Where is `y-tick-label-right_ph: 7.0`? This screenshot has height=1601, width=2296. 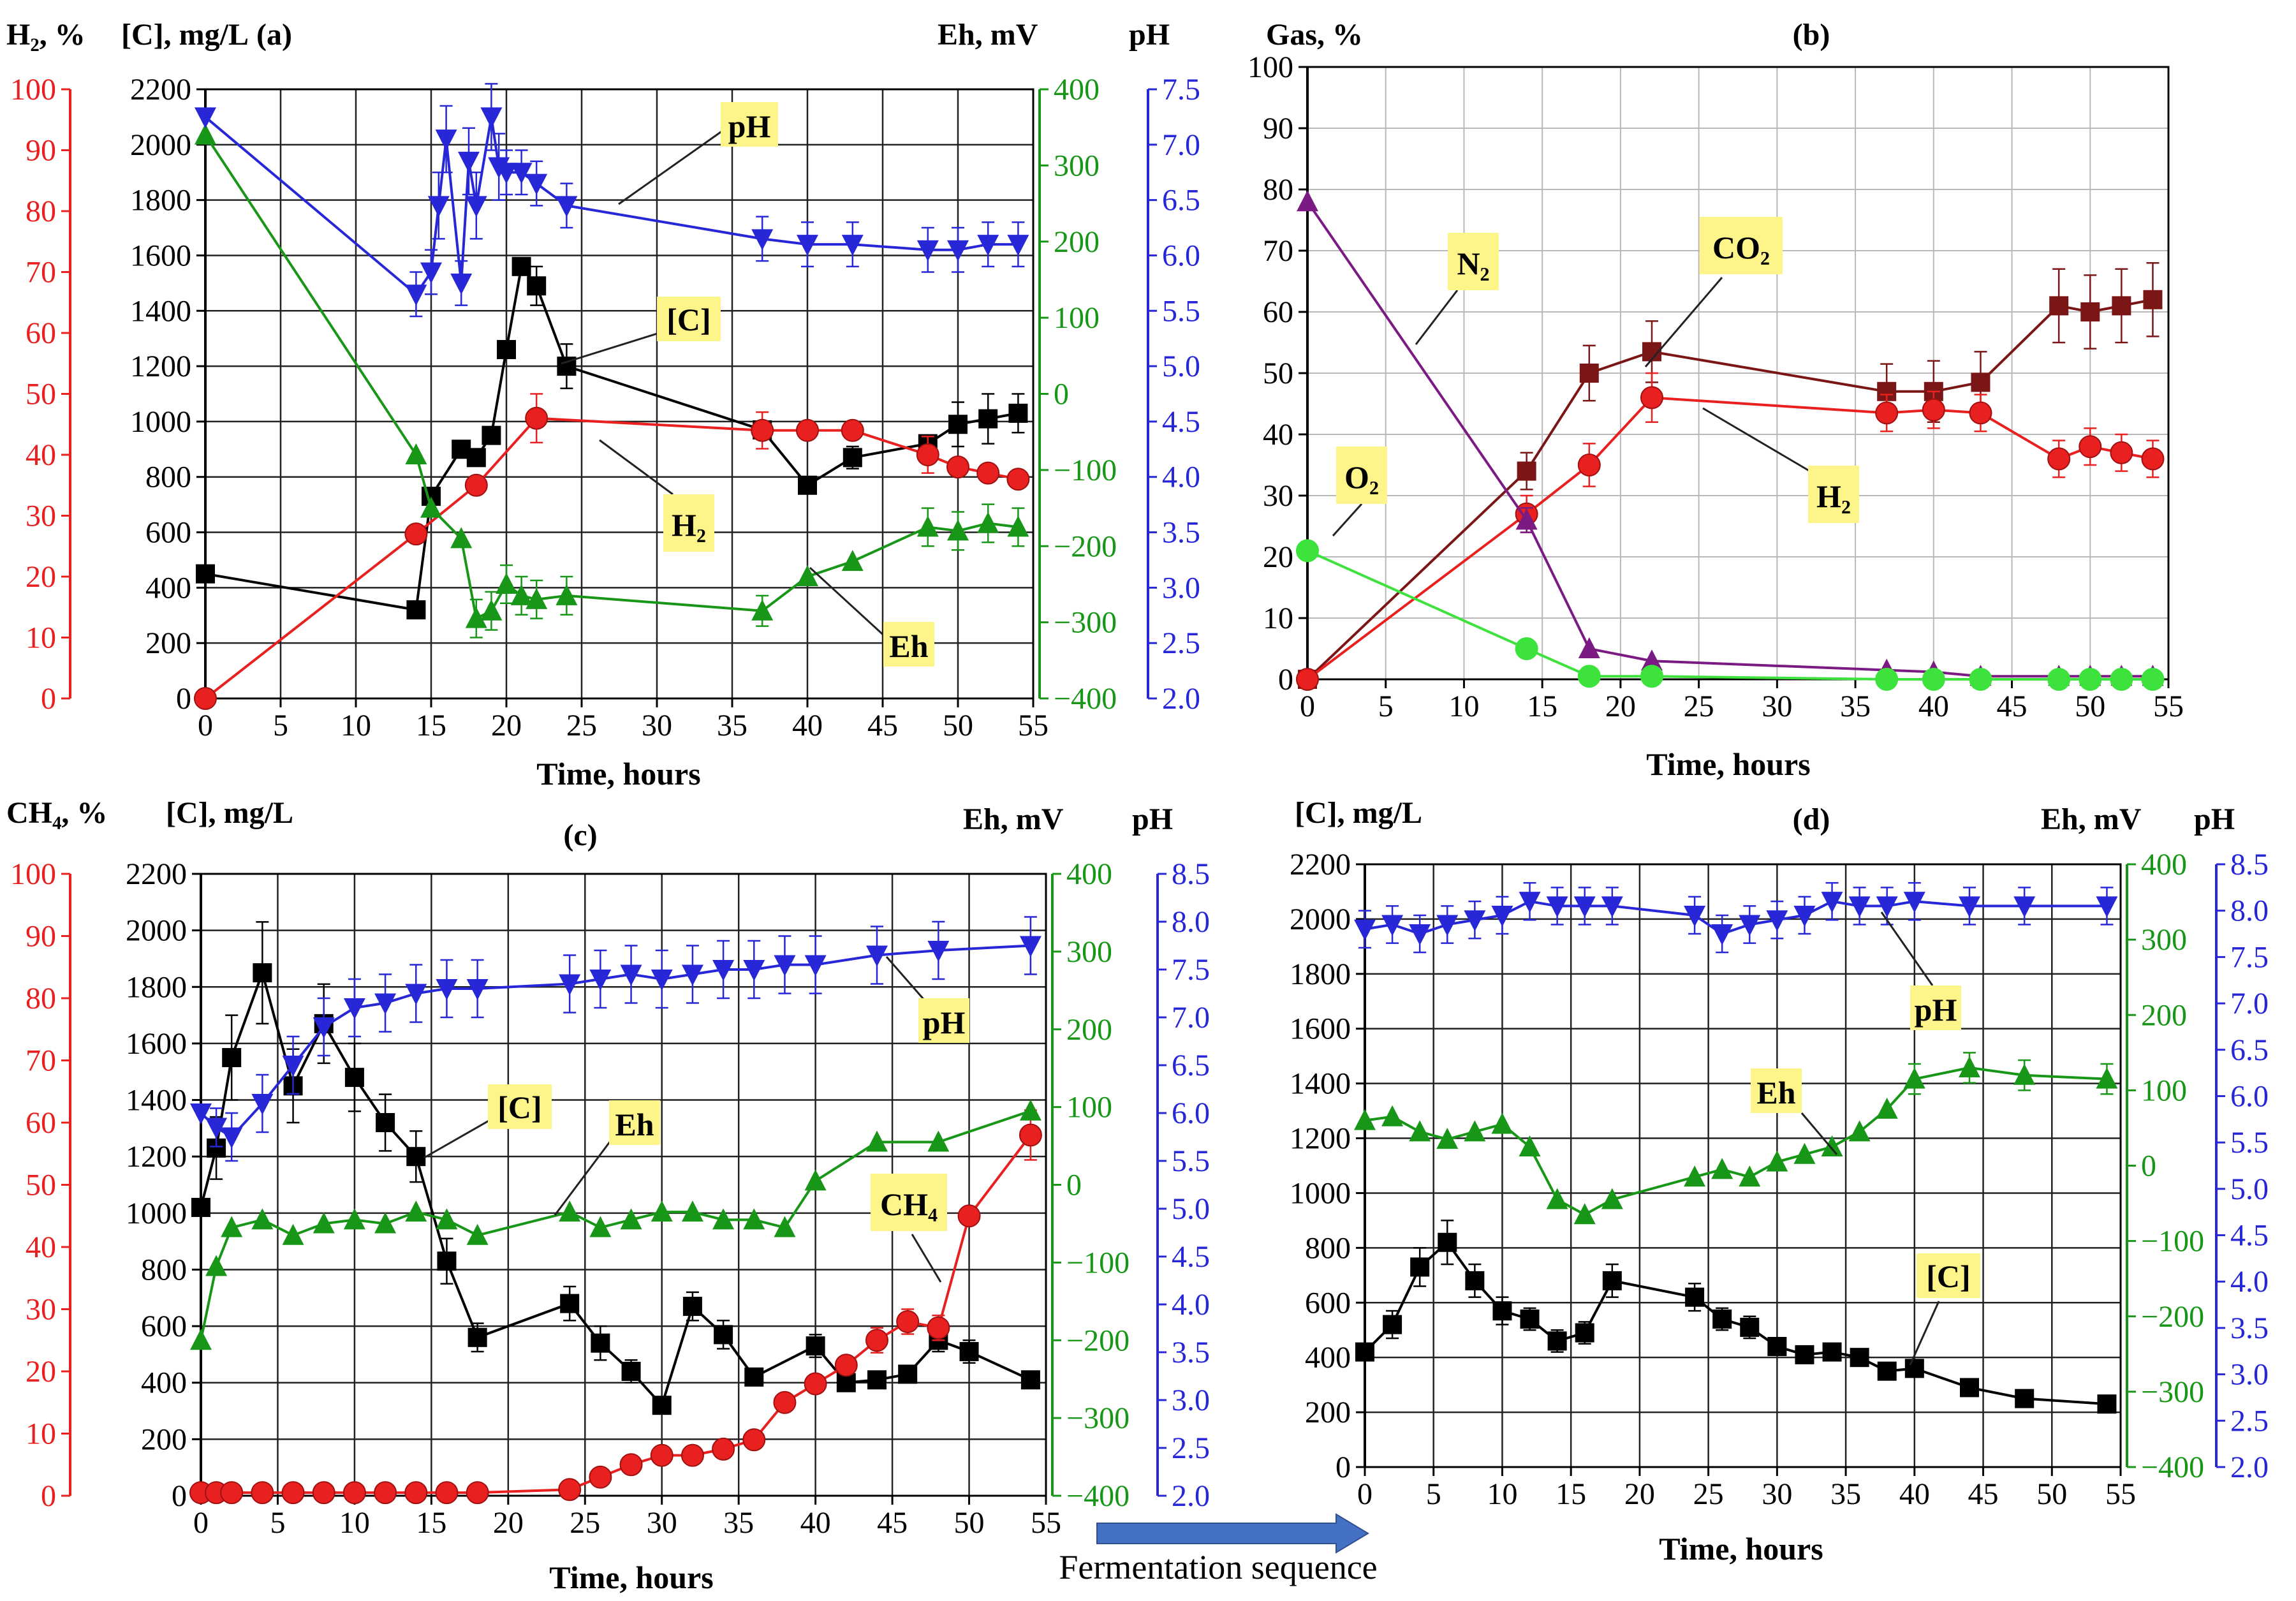 y-tick-label-right_ph: 7.0 is located at coordinates (1181, 145).